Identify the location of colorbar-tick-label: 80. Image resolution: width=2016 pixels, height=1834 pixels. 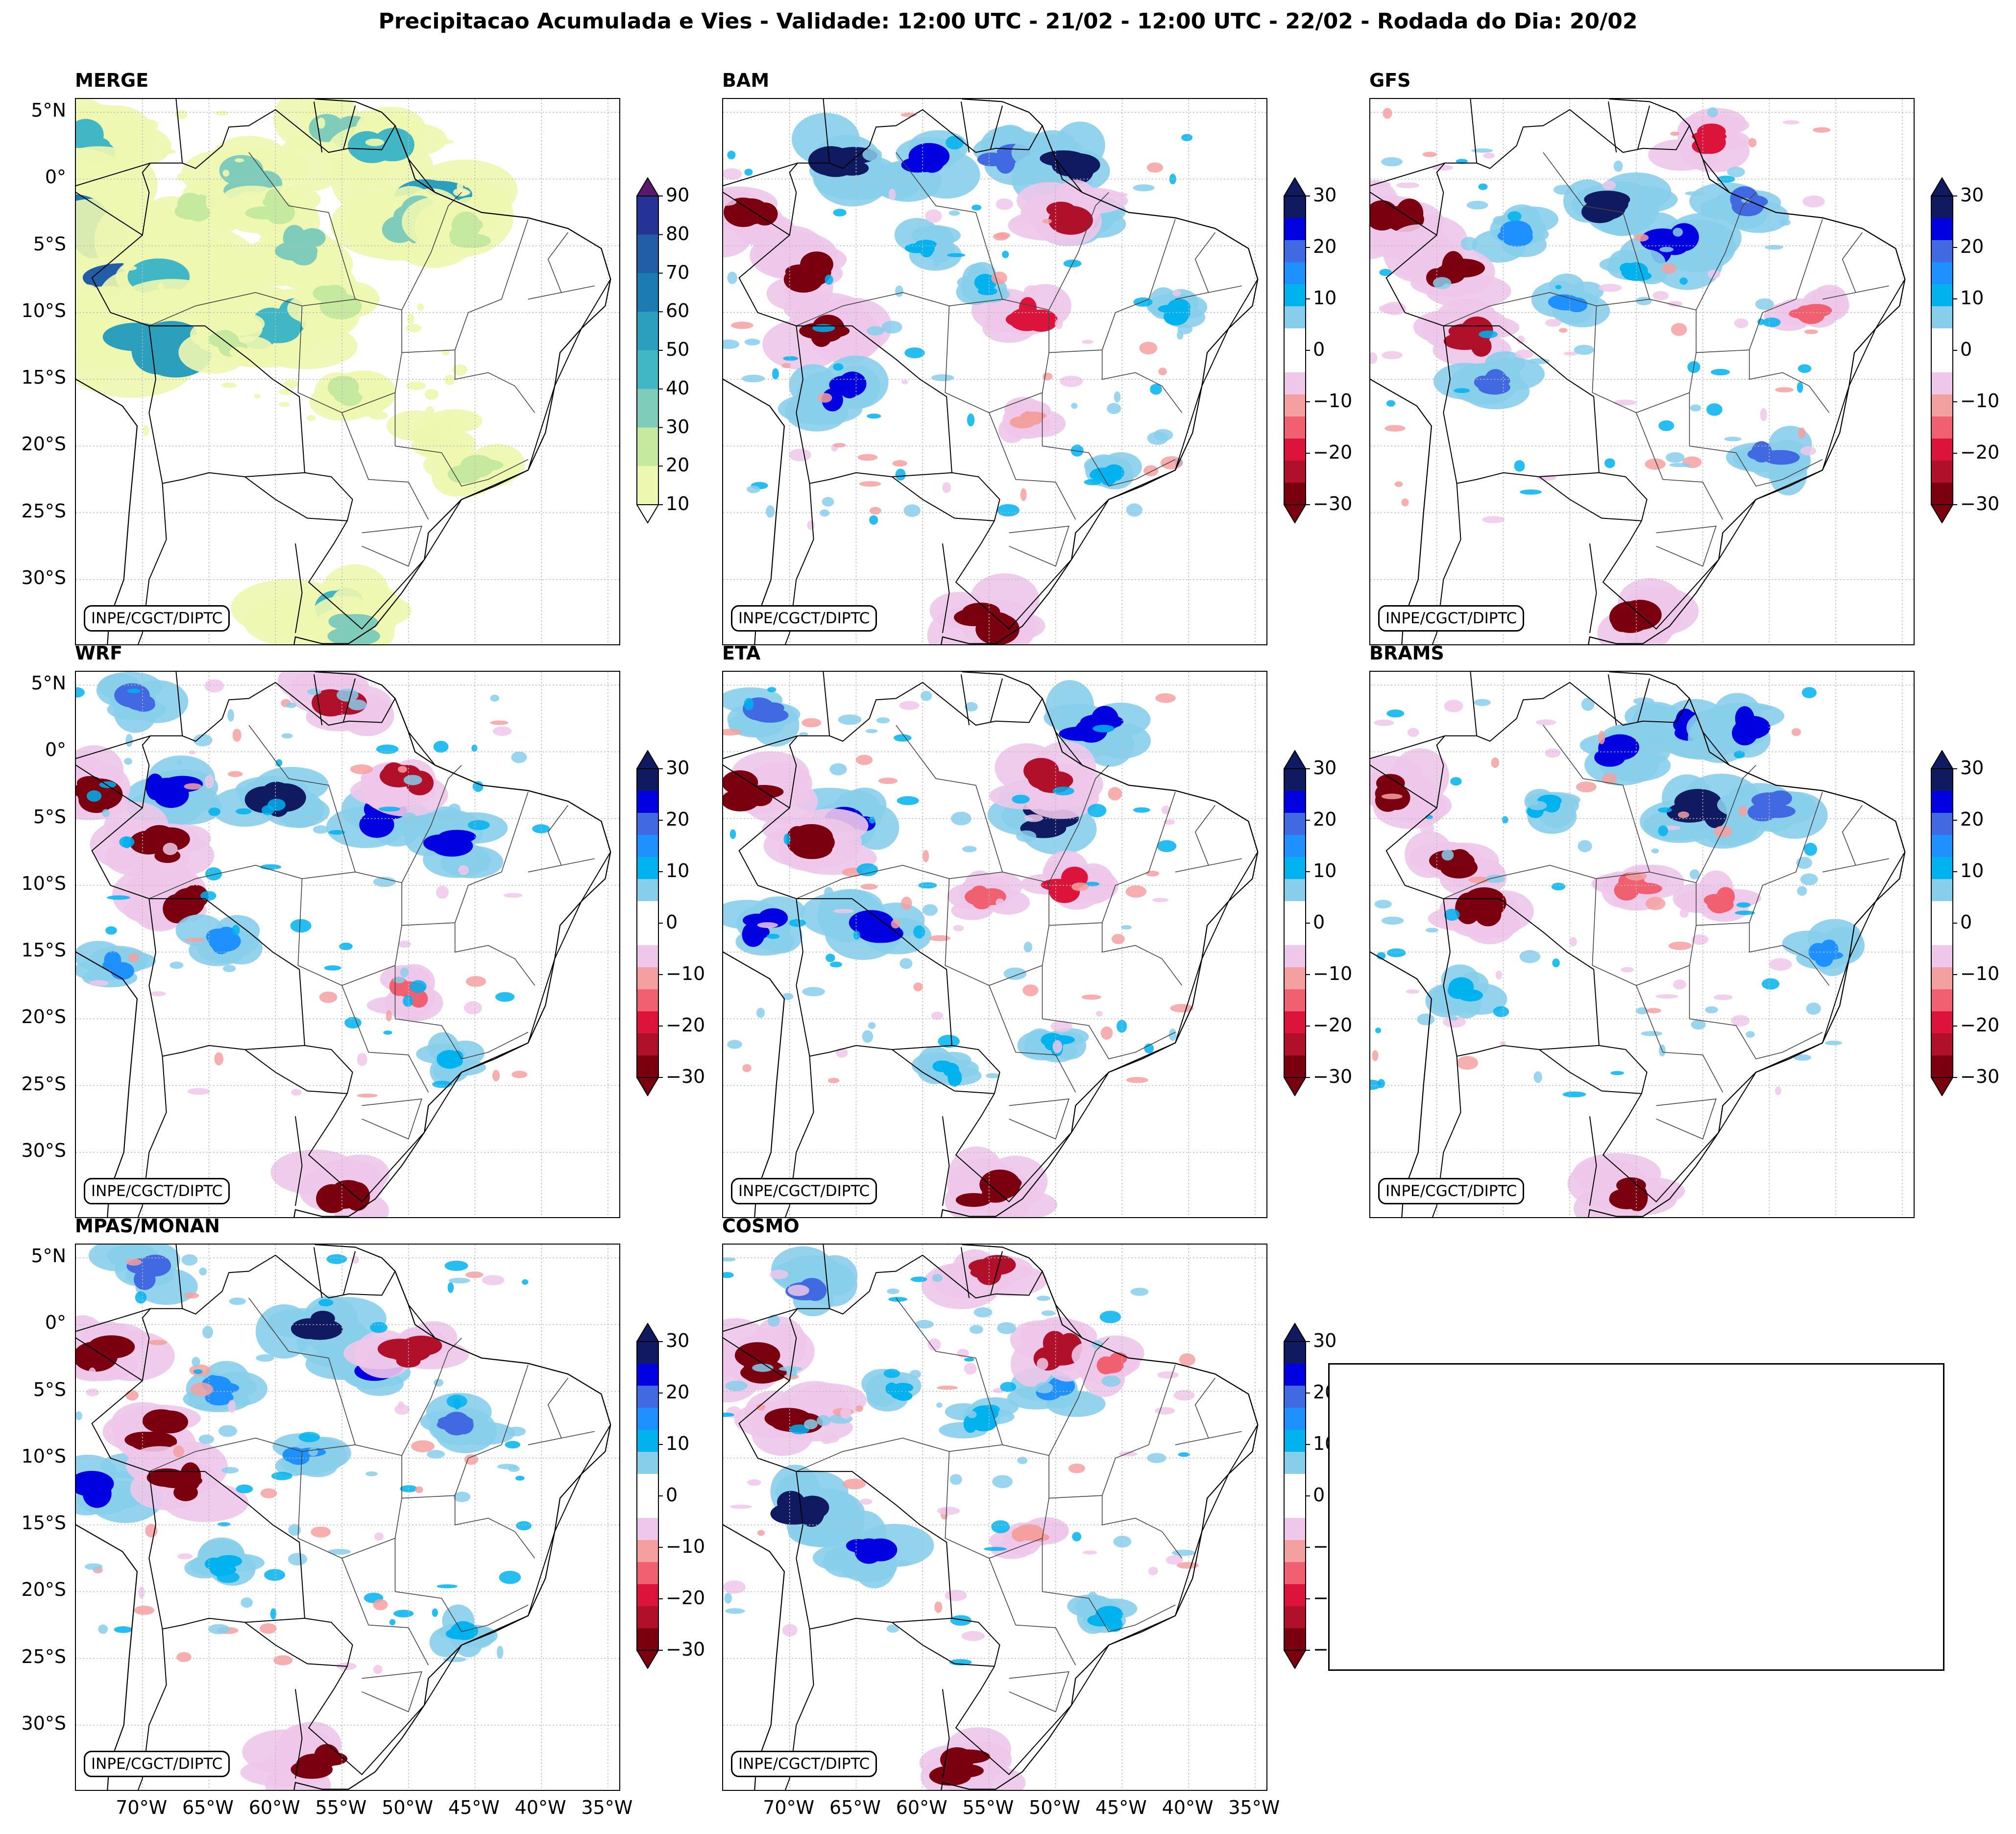
(678, 234).